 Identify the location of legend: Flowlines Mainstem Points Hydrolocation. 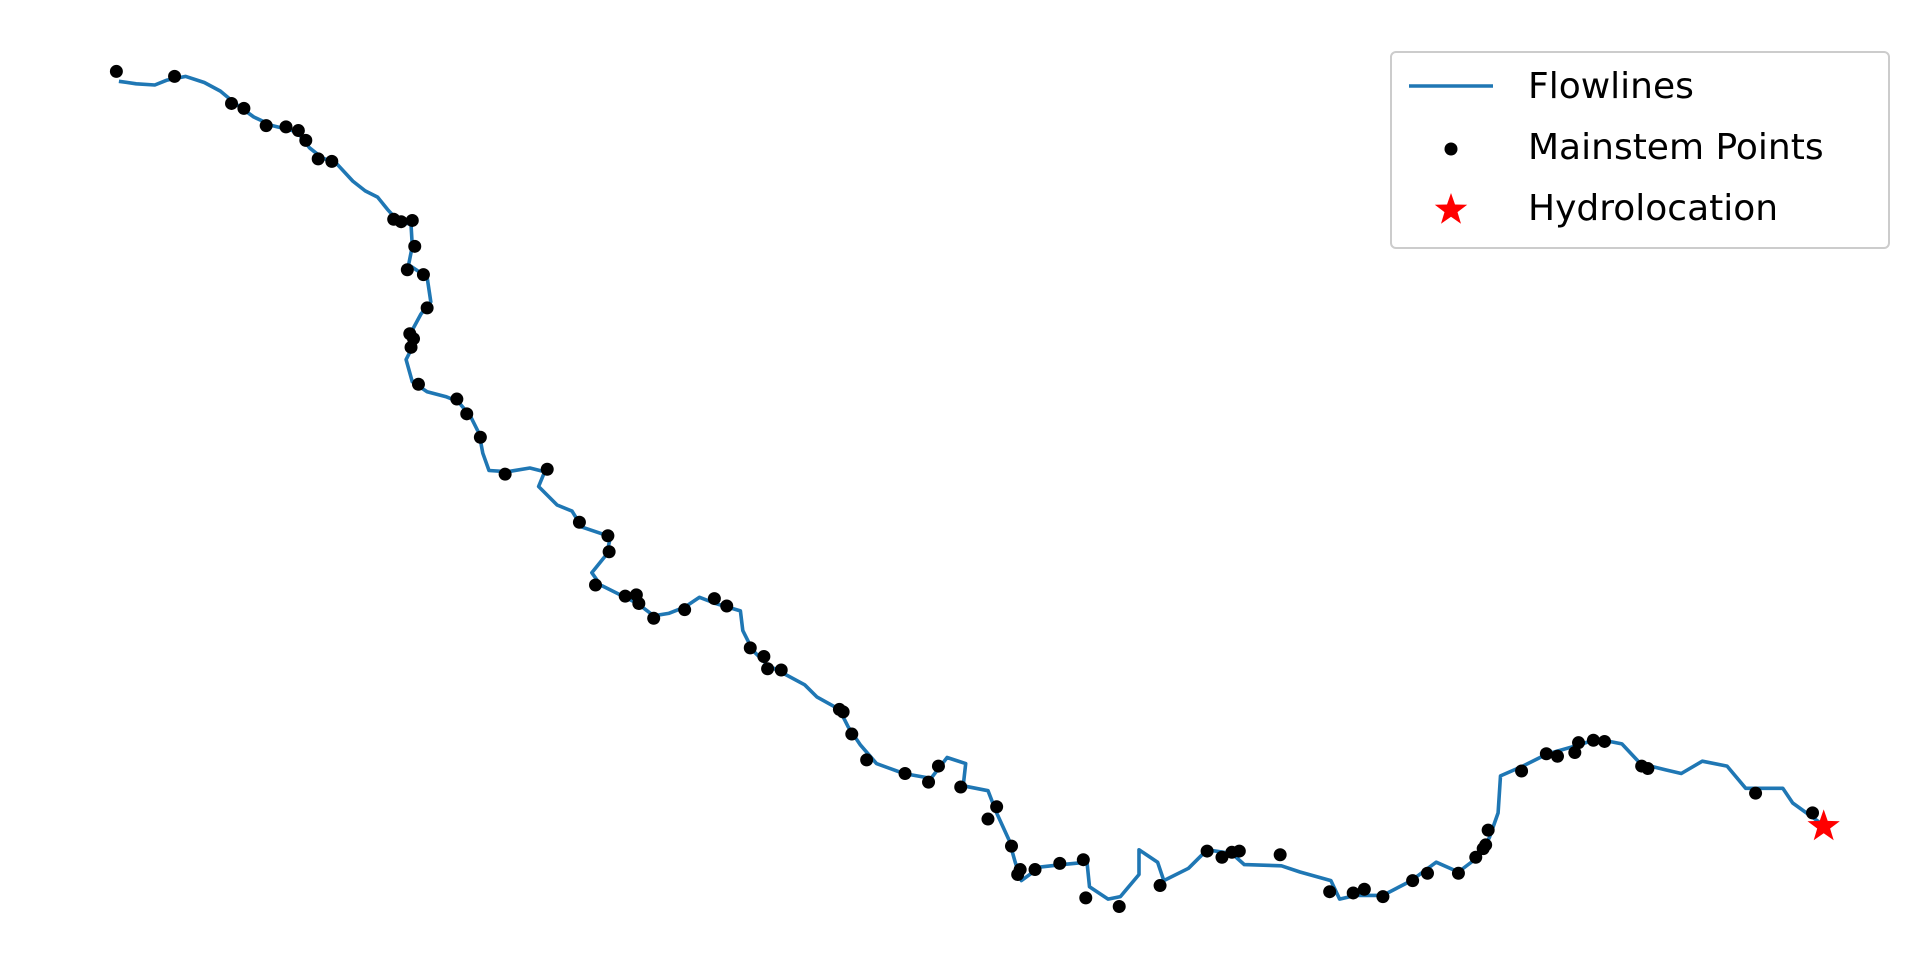
(1640, 150).